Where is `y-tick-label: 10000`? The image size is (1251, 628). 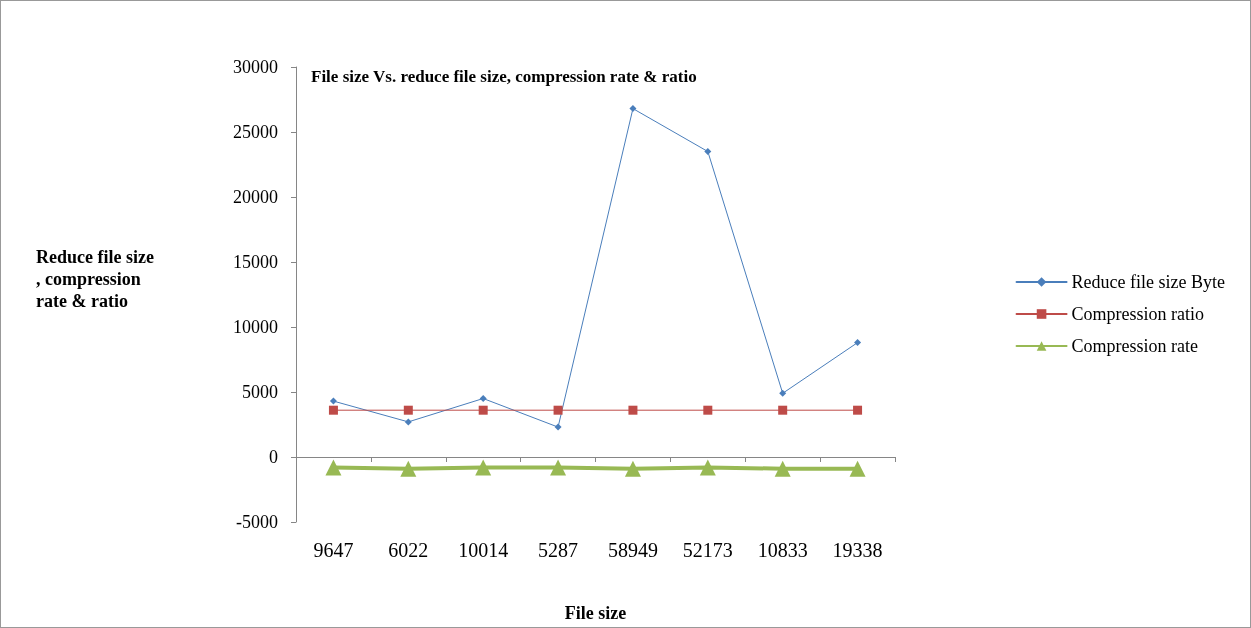 y-tick-label: 10000 is located at coordinates (255, 327).